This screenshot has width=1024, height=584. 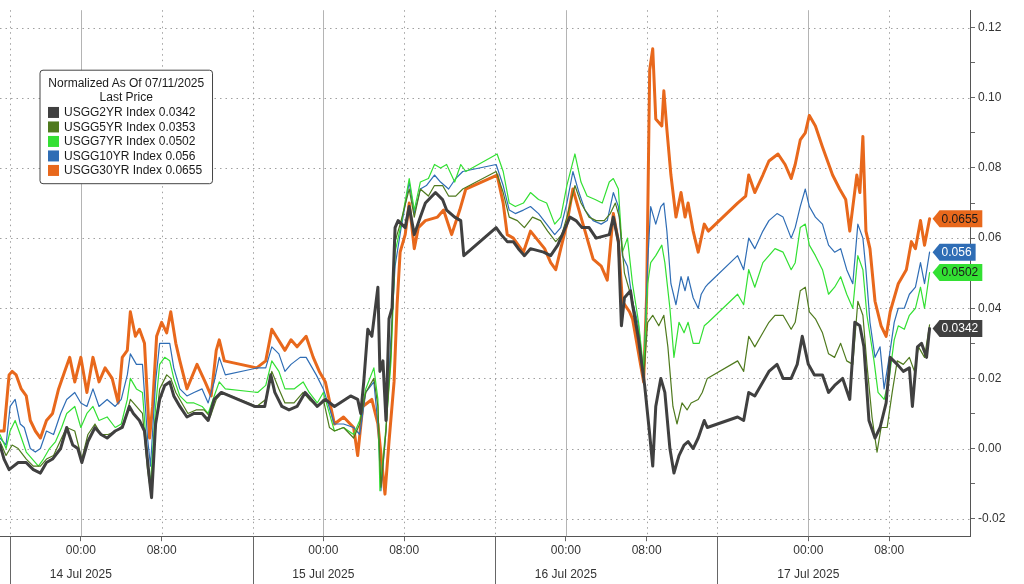 I want to click on legend-title: Normalized As Of 07/11/2025 Last Price, so click(x=126, y=90).